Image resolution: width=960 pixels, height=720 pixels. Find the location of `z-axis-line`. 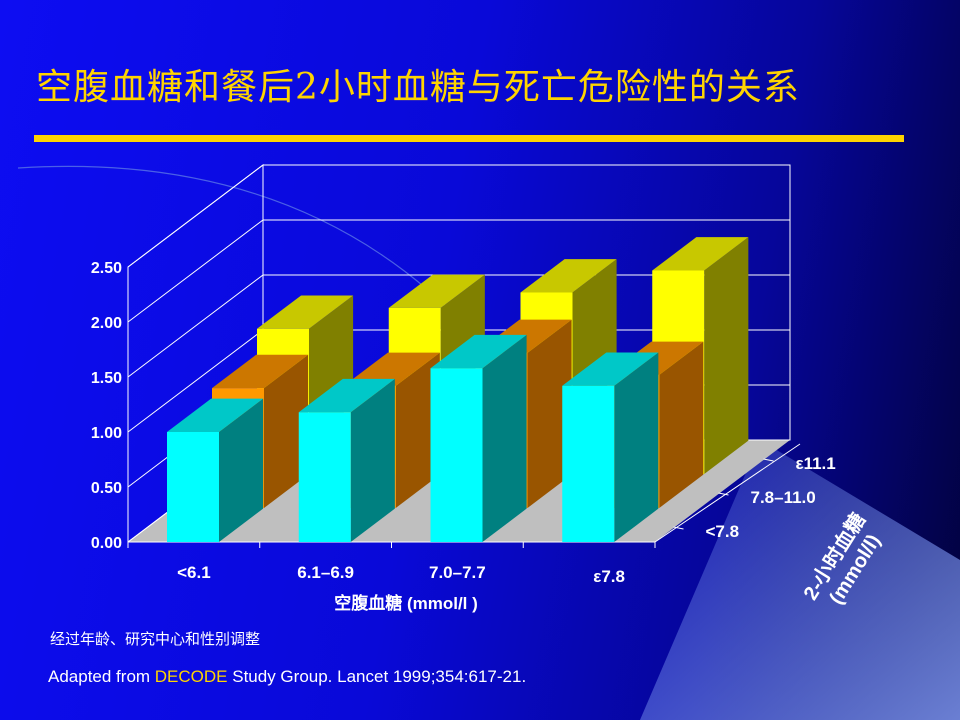

z-axis-line is located at coordinates (727, 493).